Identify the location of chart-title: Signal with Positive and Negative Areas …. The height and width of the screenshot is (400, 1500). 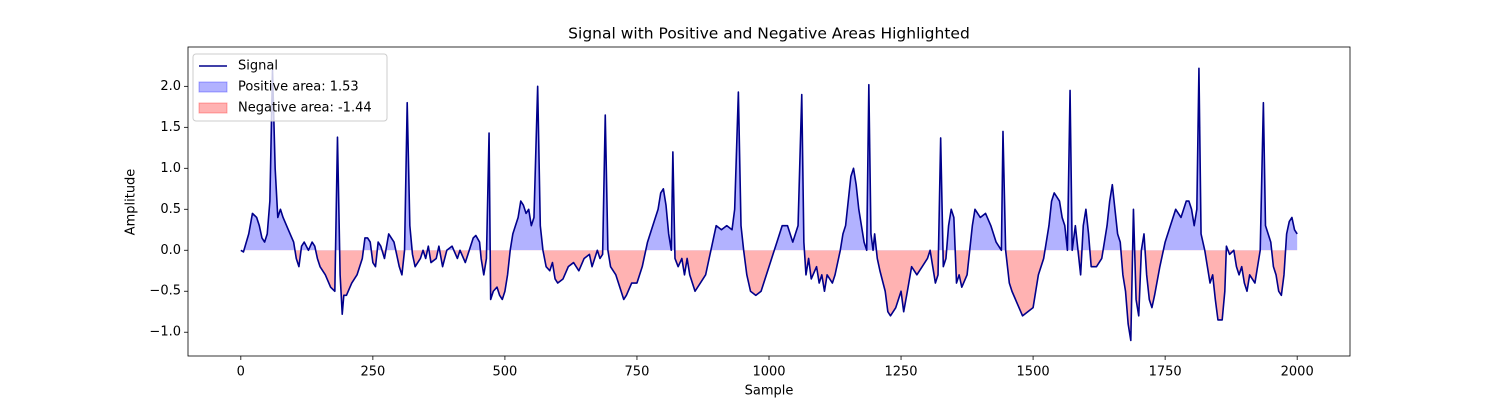
(769, 34).